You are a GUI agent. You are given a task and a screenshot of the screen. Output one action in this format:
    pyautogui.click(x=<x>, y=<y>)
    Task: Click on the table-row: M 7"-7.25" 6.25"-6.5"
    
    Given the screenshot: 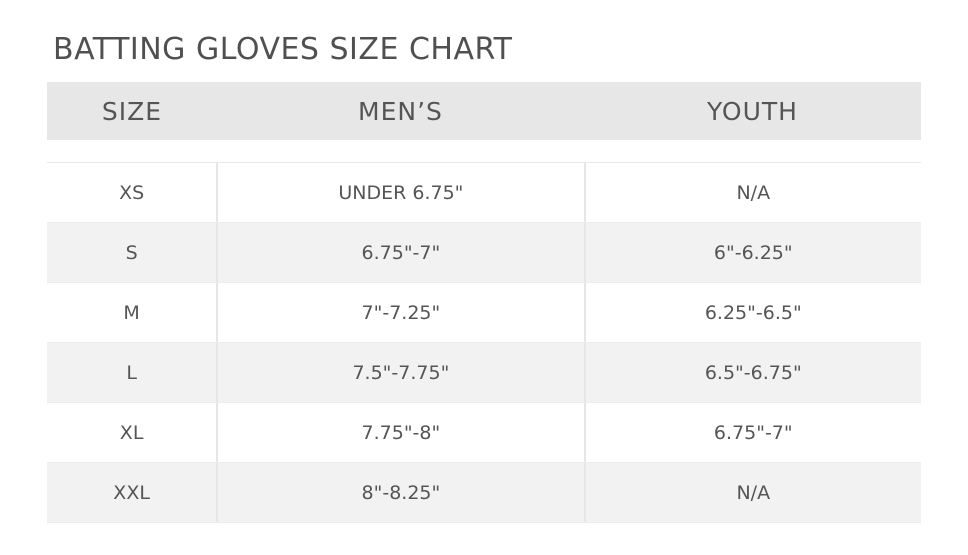 What is the action you would take?
    pyautogui.click(x=484, y=313)
    